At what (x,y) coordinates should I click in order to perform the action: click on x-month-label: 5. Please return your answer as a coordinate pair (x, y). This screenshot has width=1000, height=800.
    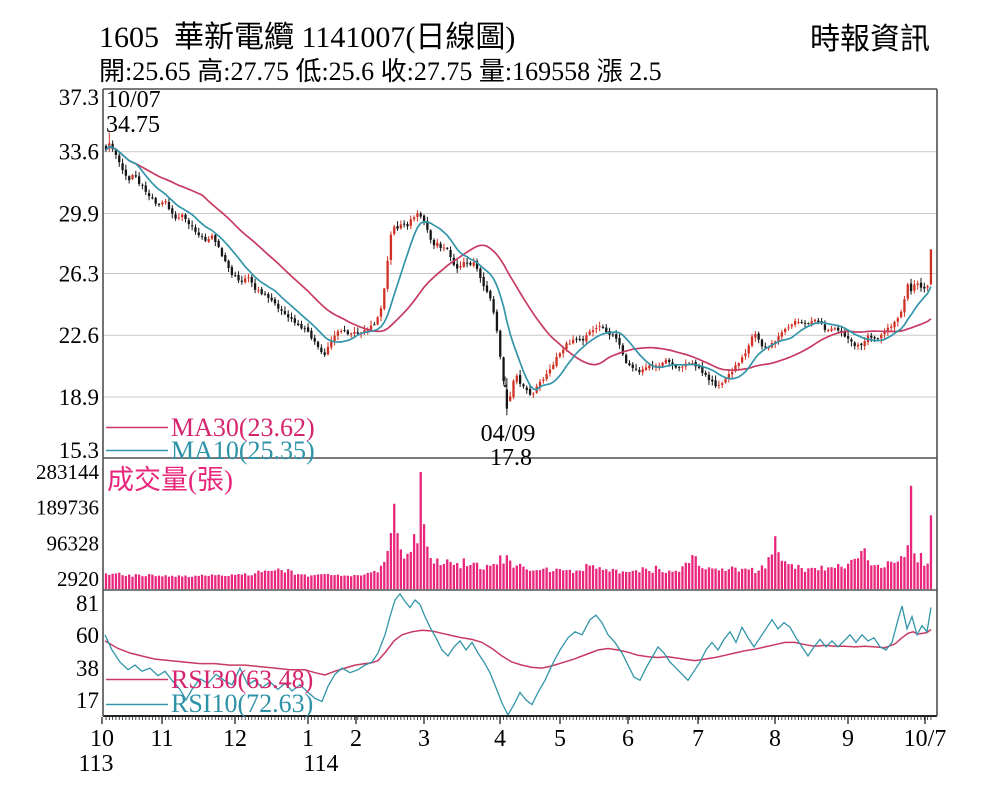
    Looking at the image, I should click on (560, 739).